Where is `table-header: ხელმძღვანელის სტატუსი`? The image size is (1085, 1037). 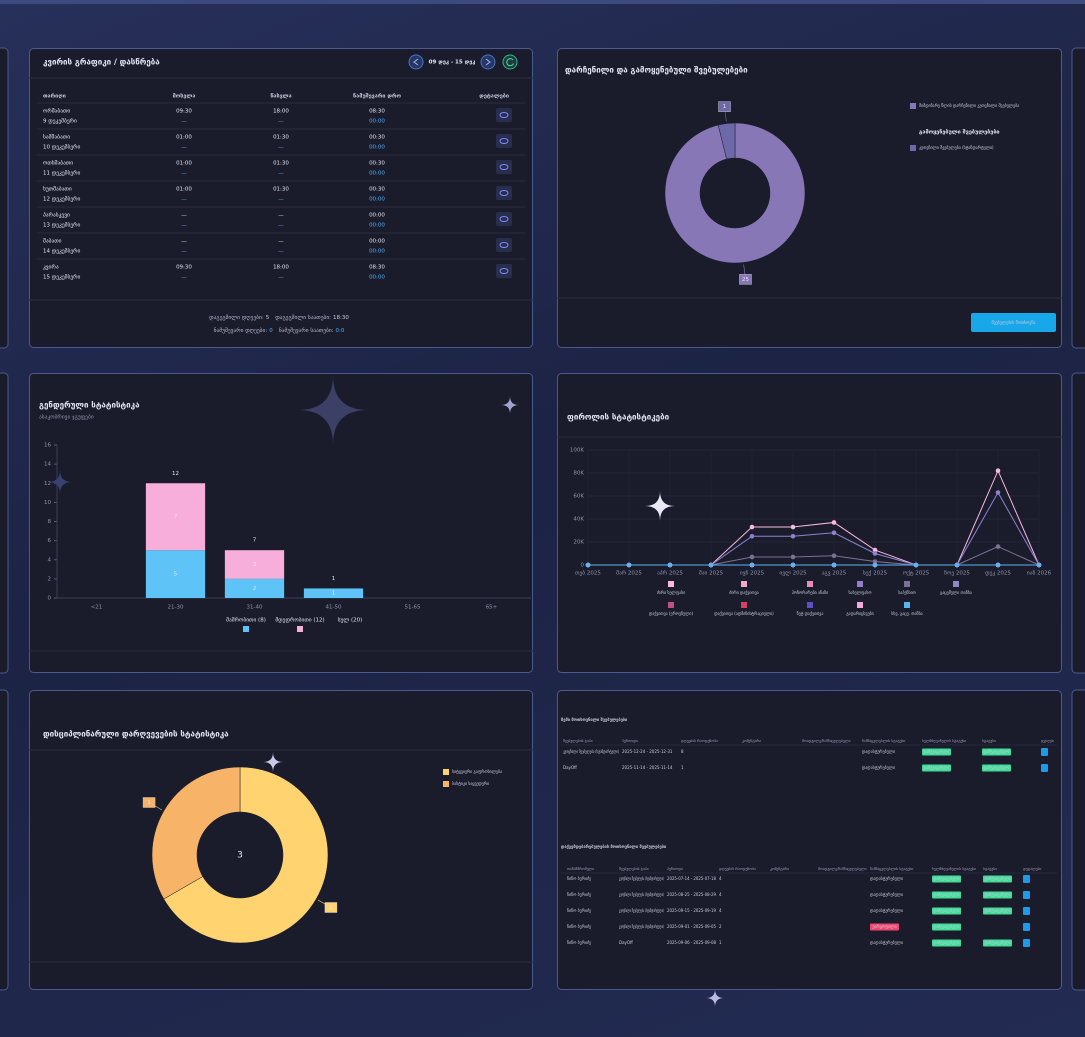
table-header: ხელმძღვანელის სტატუსი is located at coordinates (944, 741).